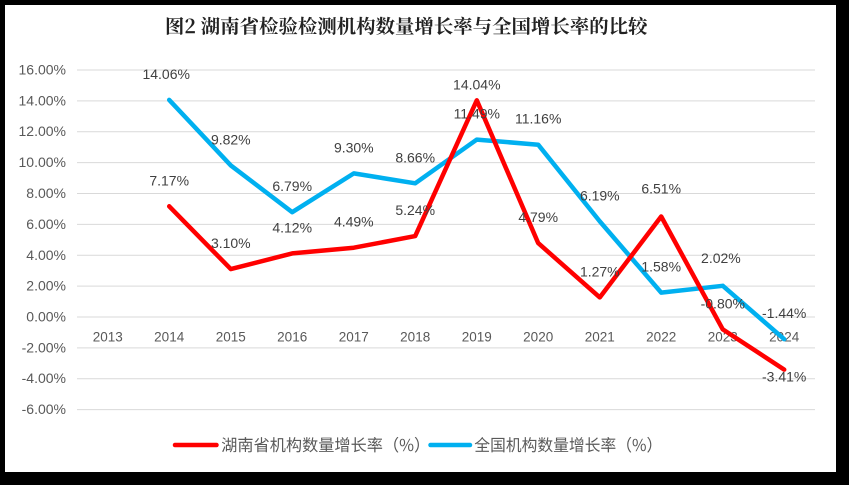  What do you see at coordinates (477, 337) in the screenshot?
I see `svg-text: 2019` at bounding box center [477, 337].